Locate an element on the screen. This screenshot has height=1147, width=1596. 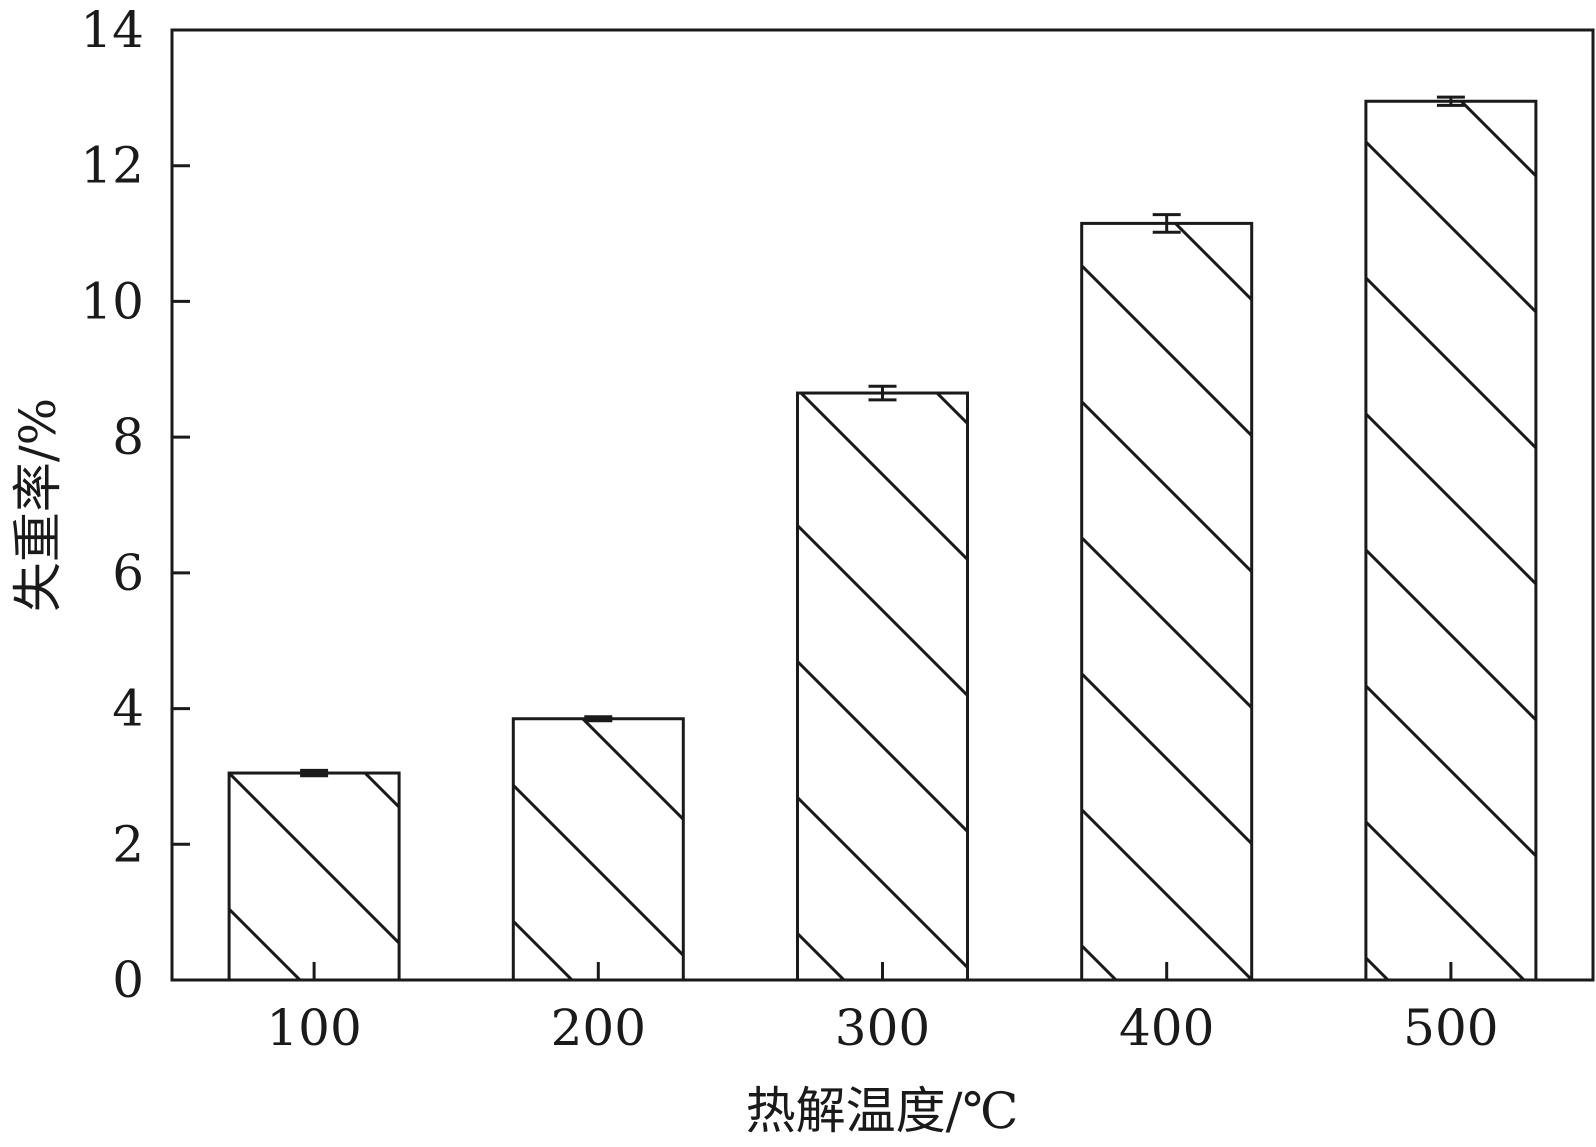
x-axis: 100 200 300 400 500 is located at coordinates (882, 1009).